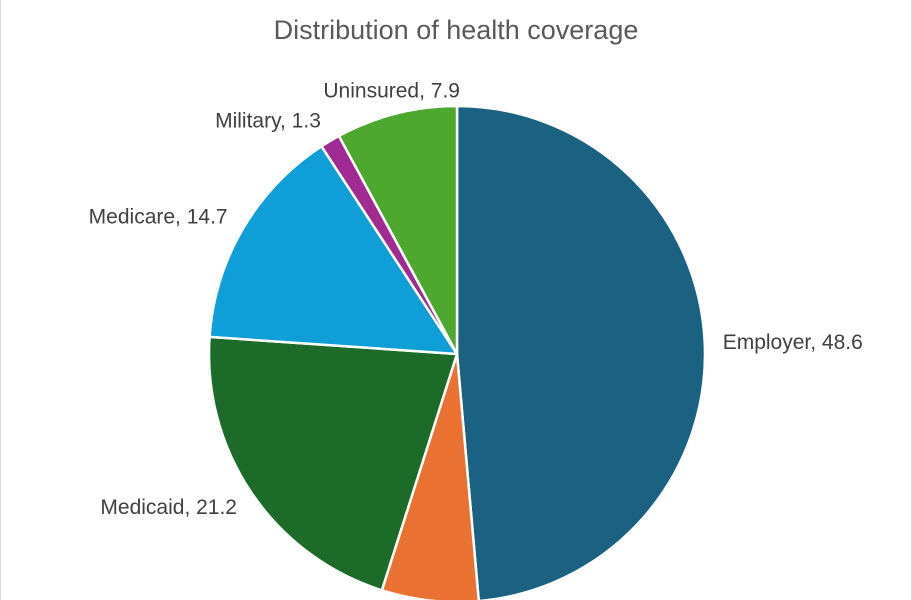  Describe the element at coordinates (391, 90) in the screenshot. I see `data-label-uninsured: Uninsured, 7.9` at that location.